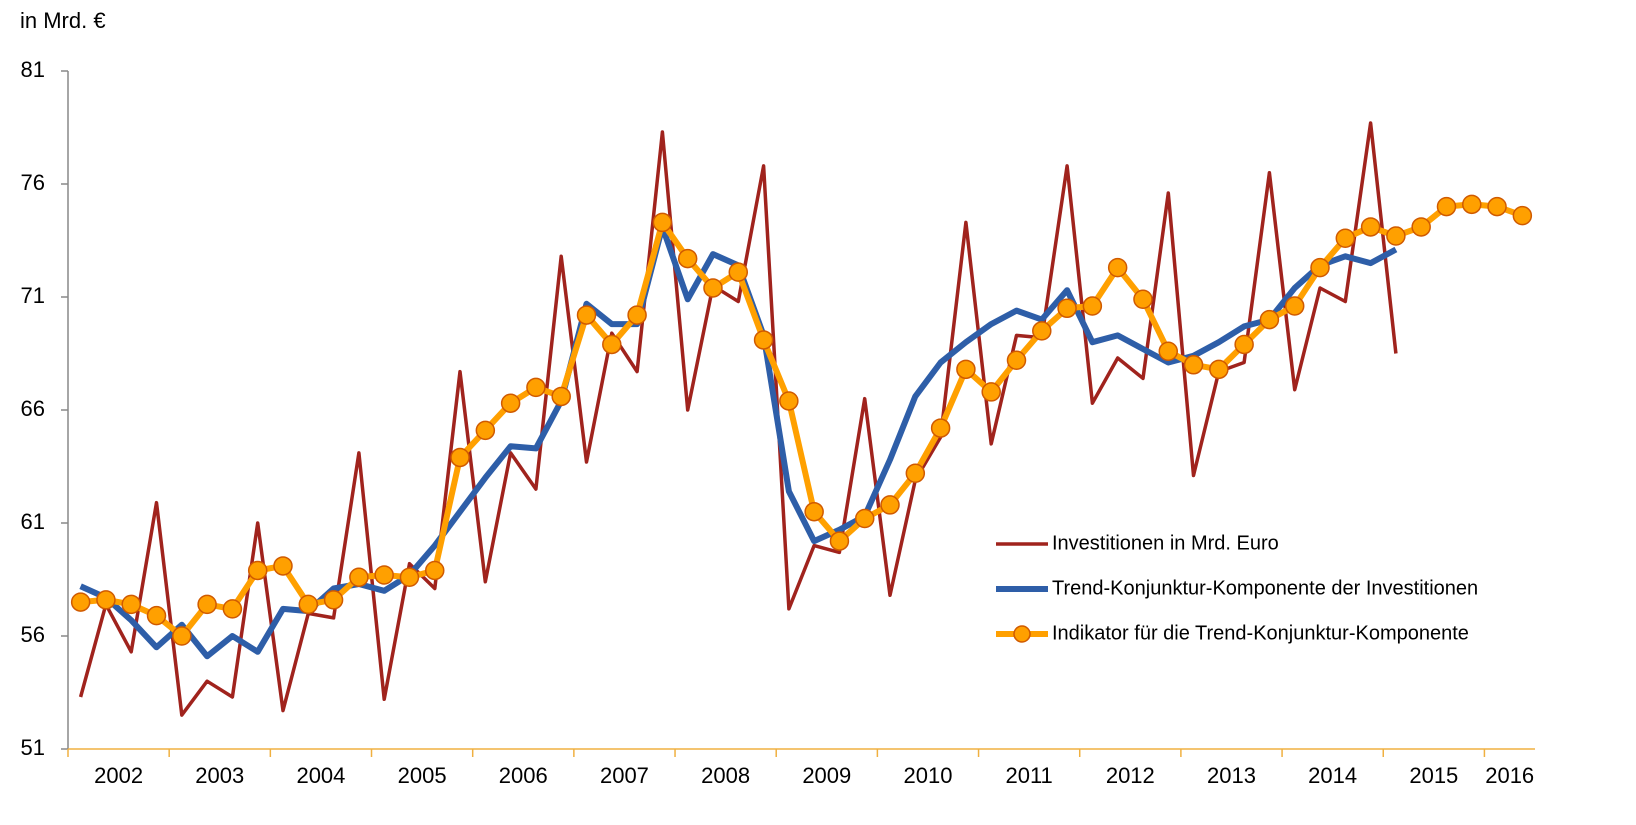  Describe the element at coordinates (725, 775) in the screenshot. I see `x-tick-label: 2008` at that location.